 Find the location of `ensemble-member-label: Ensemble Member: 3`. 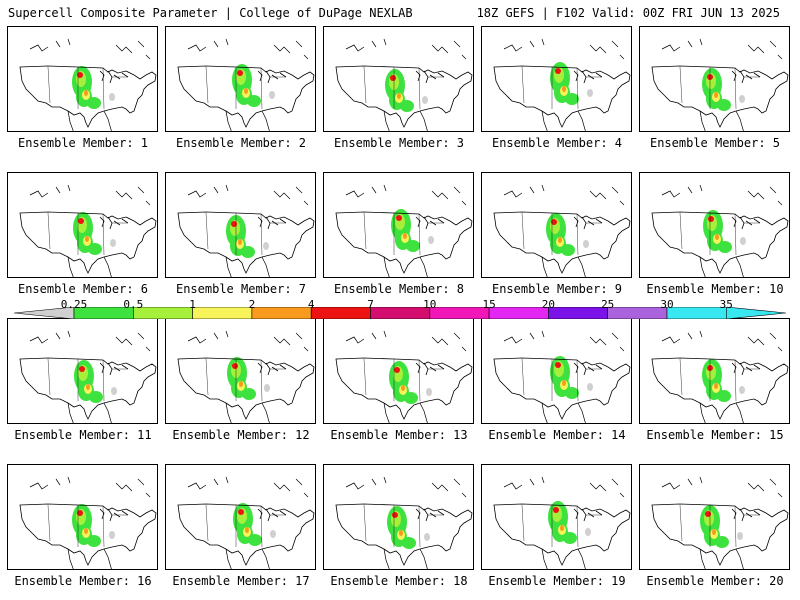

ensemble-member-label: Ensemble Member: 3 is located at coordinates (399, 143).